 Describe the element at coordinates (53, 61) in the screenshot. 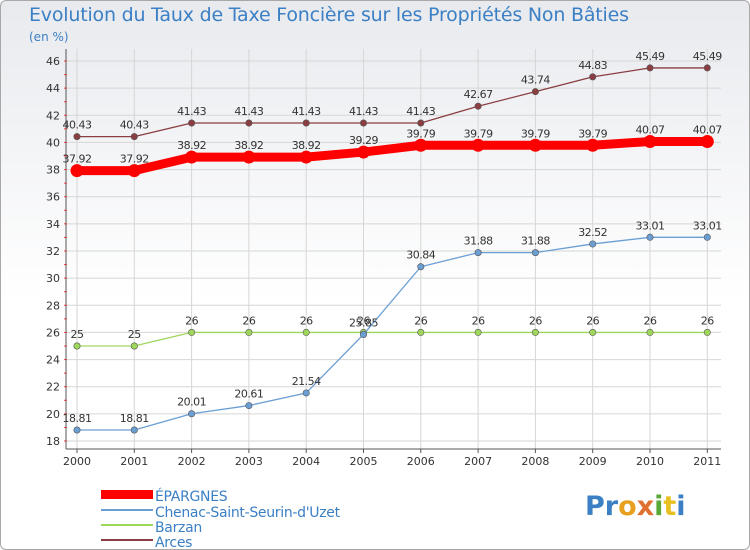

I see `y-tick-label: 46` at that location.